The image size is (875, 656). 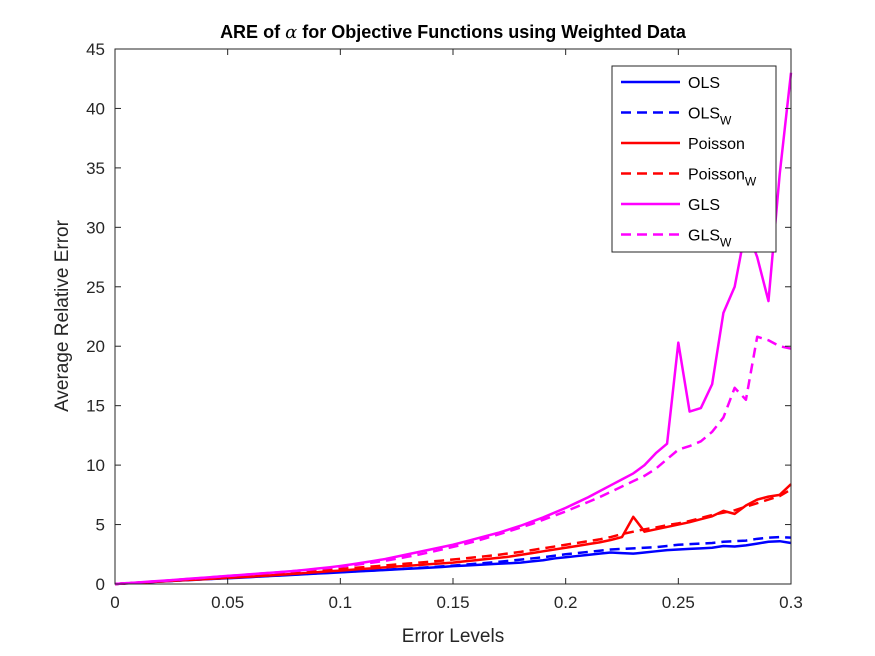 I want to click on legend-label: Poisson, so click(x=716, y=144).